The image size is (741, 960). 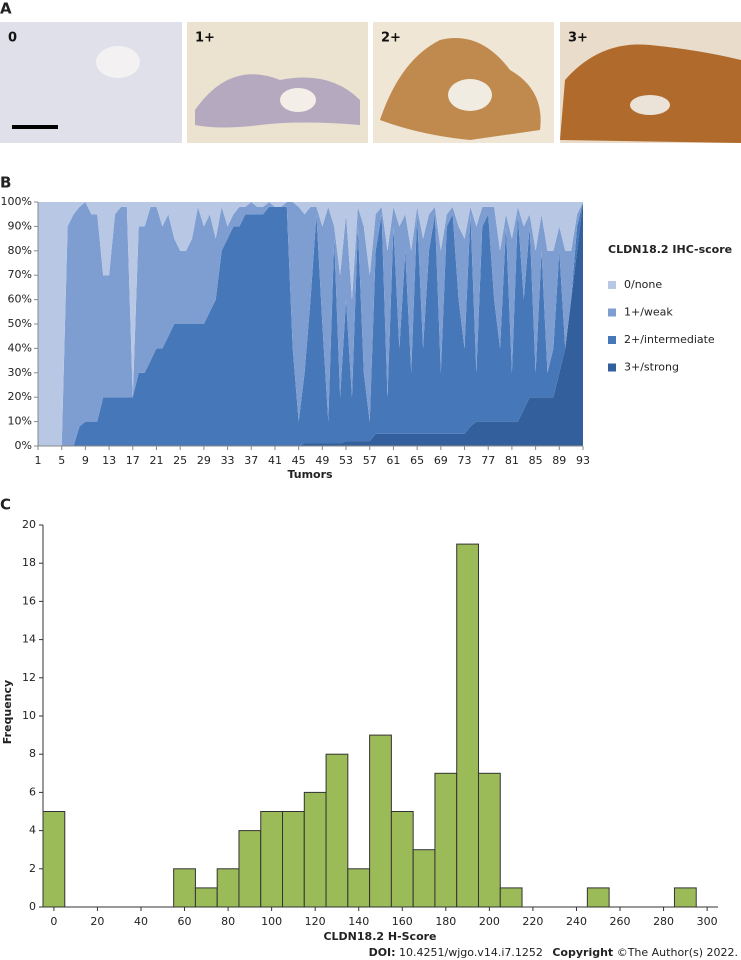 What do you see at coordinates (370, 460) in the screenshot?
I see `x-tick-label: 57` at bounding box center [370, 460].